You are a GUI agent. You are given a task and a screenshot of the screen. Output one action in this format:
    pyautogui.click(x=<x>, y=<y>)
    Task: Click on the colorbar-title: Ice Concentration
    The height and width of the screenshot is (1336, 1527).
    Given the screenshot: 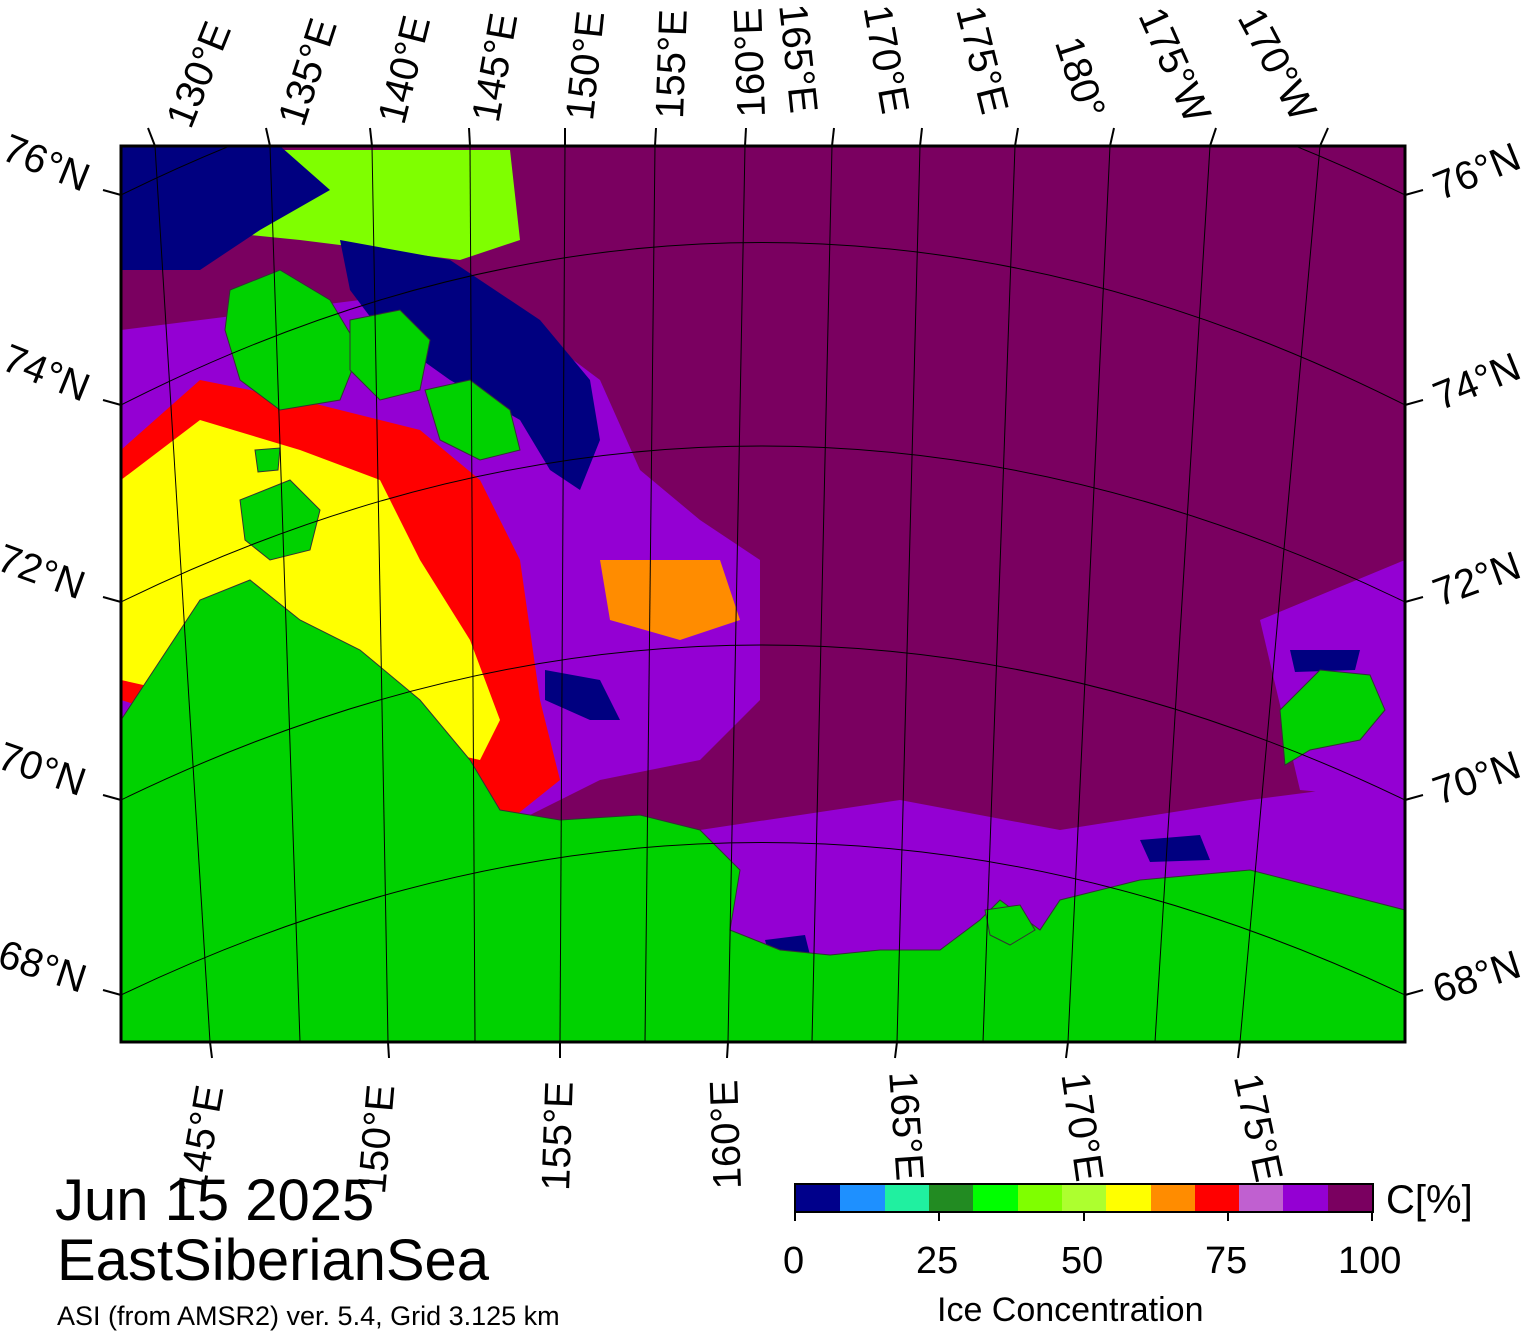 What is the action you would take?
    pyautogui.click(x=1070, y=1310)
    